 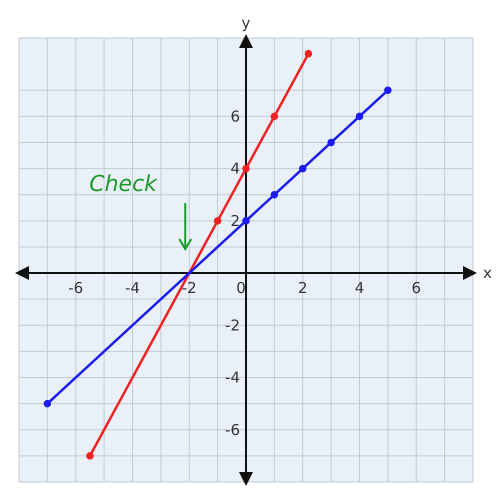 What do you see at coordinates (189, 288) in the screenshot?
I see `x-tick-label: -2` at bounding box center [189, 288].